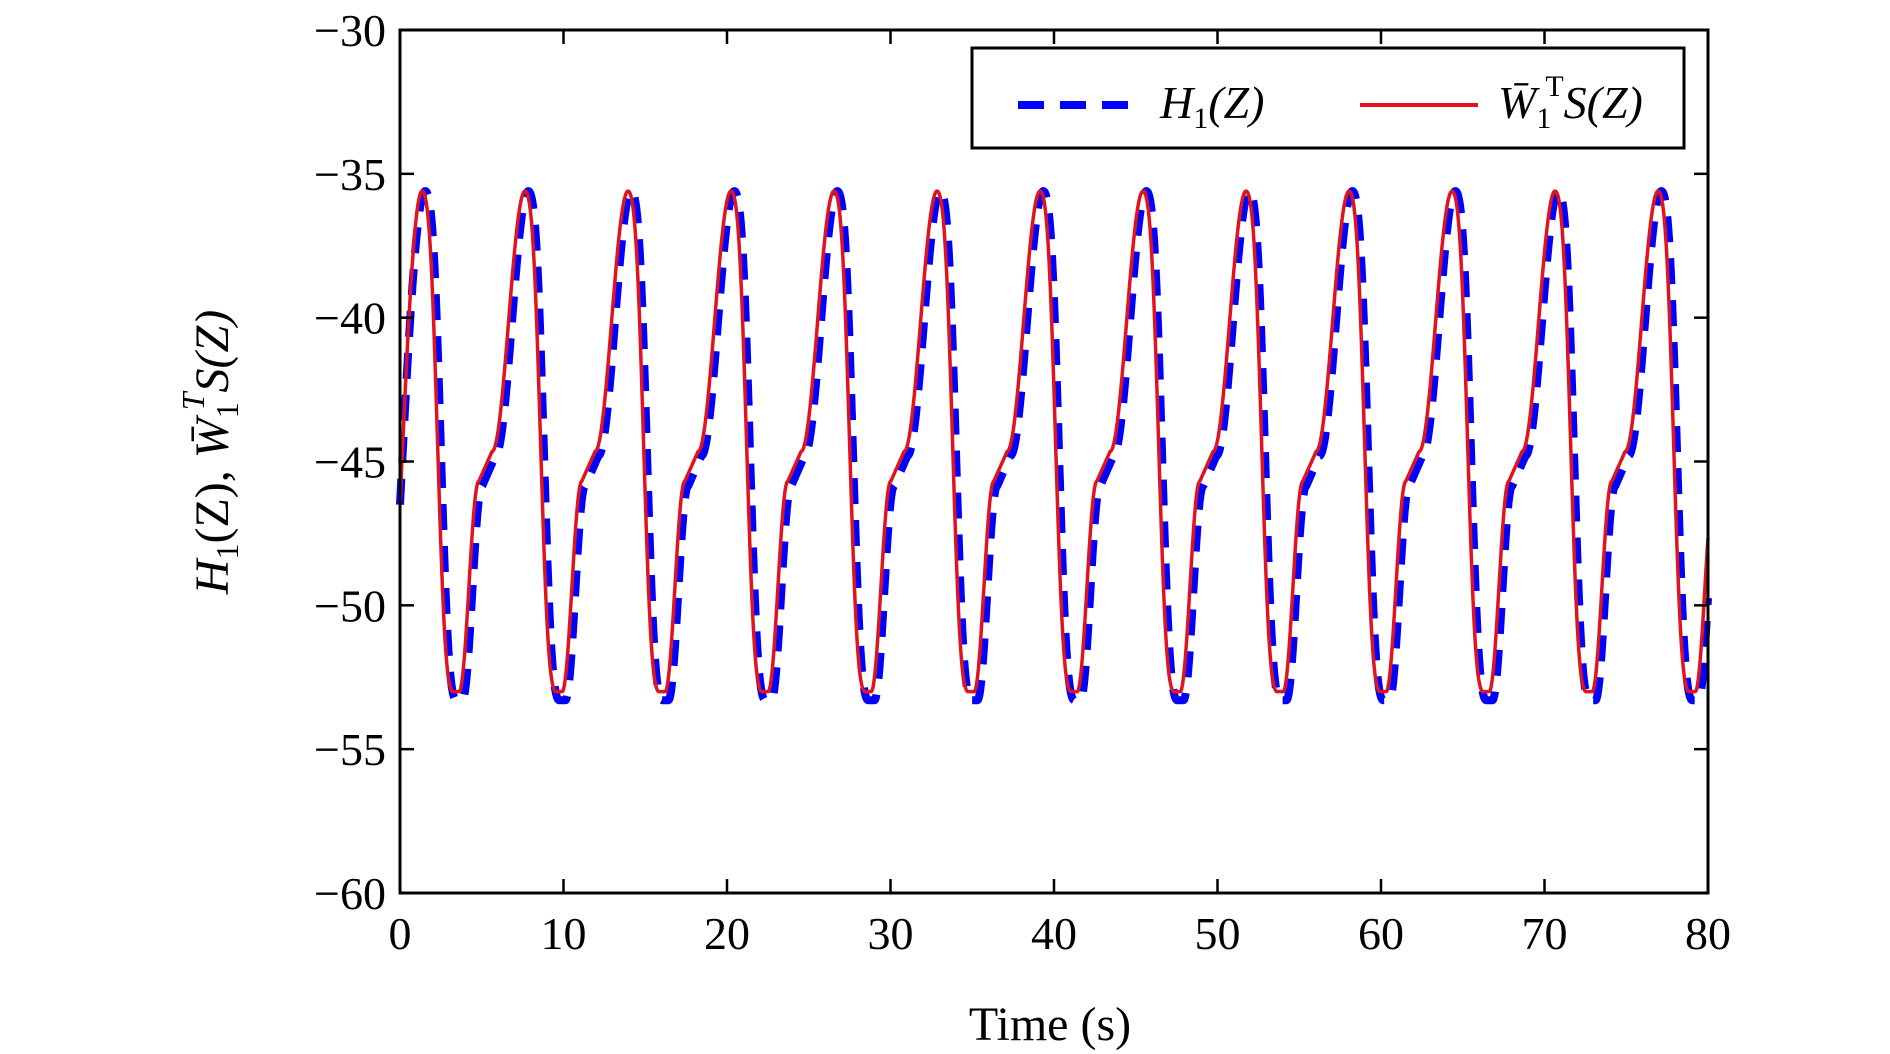 Image resolution: width=1890 pixels, height=1054 pixels. What do you see at coordinates (350, 318) in the screenshot?
I see `y-tick-label: −40` at bounding box center [350, 318].